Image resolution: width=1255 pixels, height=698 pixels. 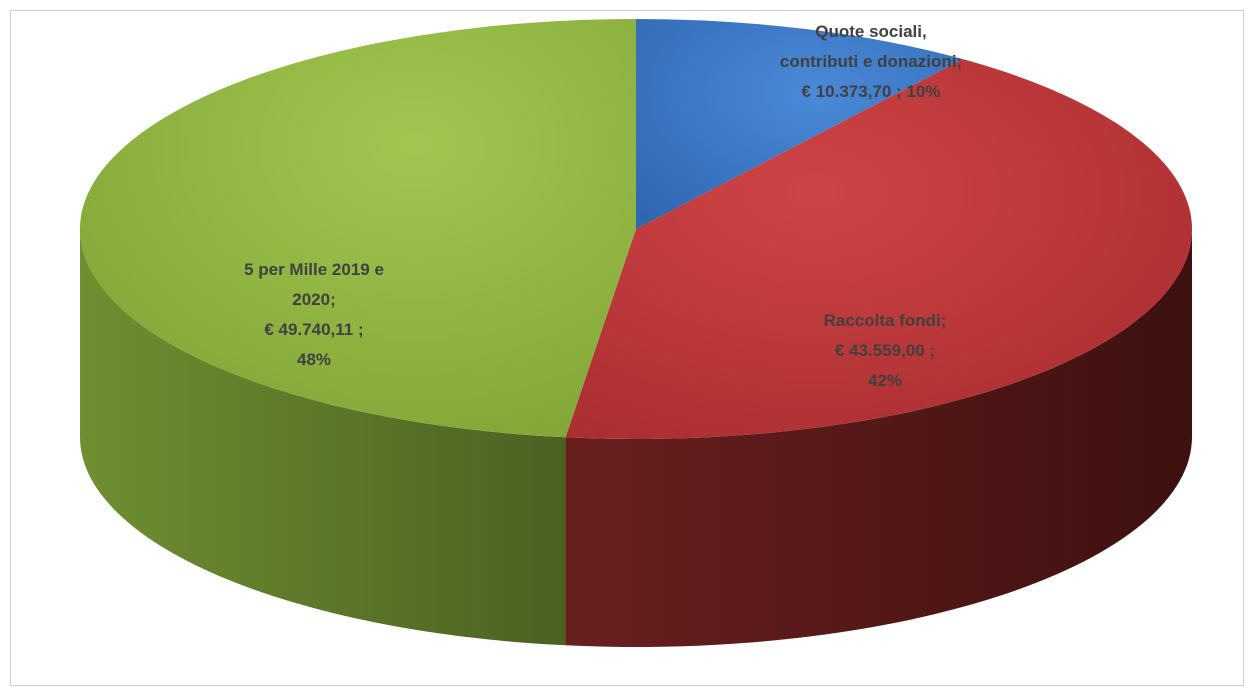 What do you see at coordinates (885, 320) in the screenshot?
I see `data-label-line: Raccolta fondi;` at bounding box center [885, 320].